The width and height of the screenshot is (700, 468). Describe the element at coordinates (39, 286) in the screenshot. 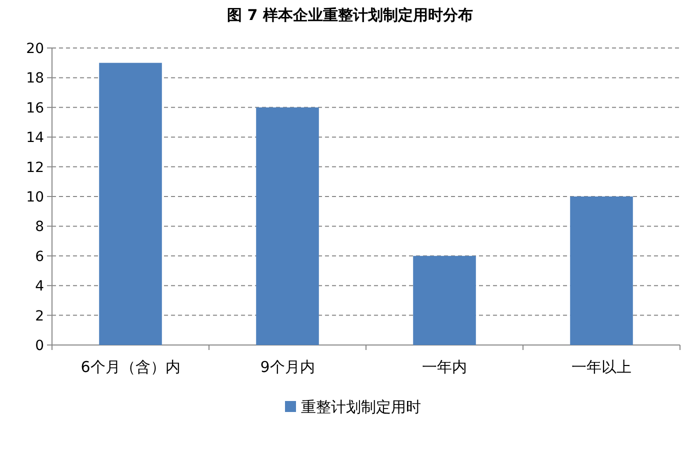

I see `y-tick-label: 4` at that location.